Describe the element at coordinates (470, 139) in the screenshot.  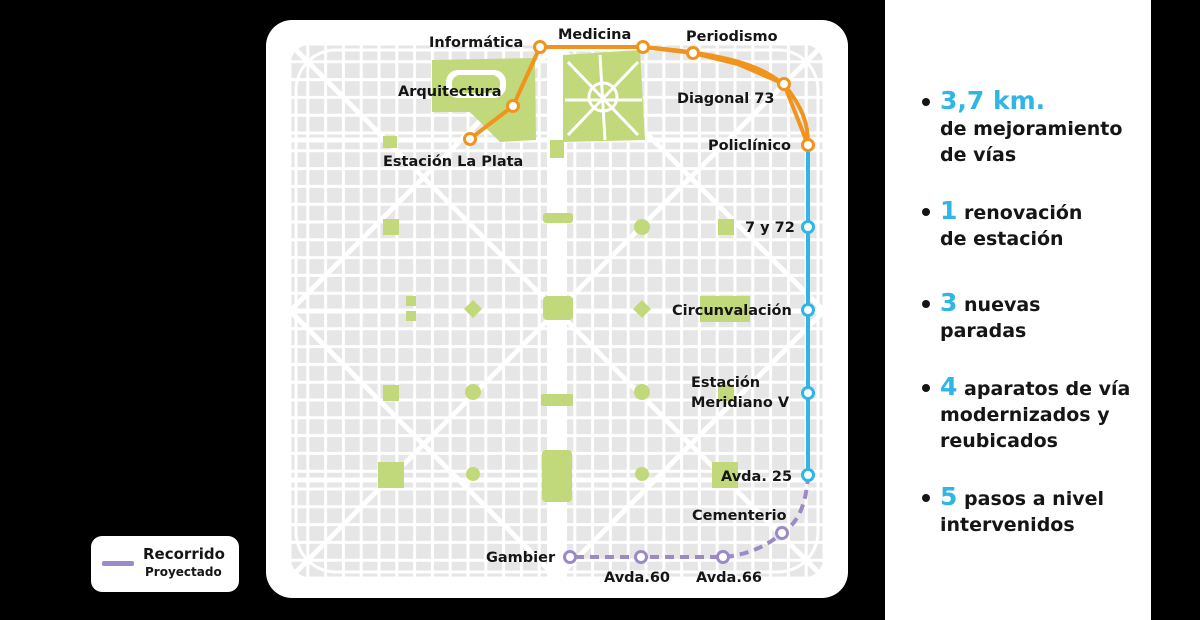
I see `station-la-plata-marker` at that location.